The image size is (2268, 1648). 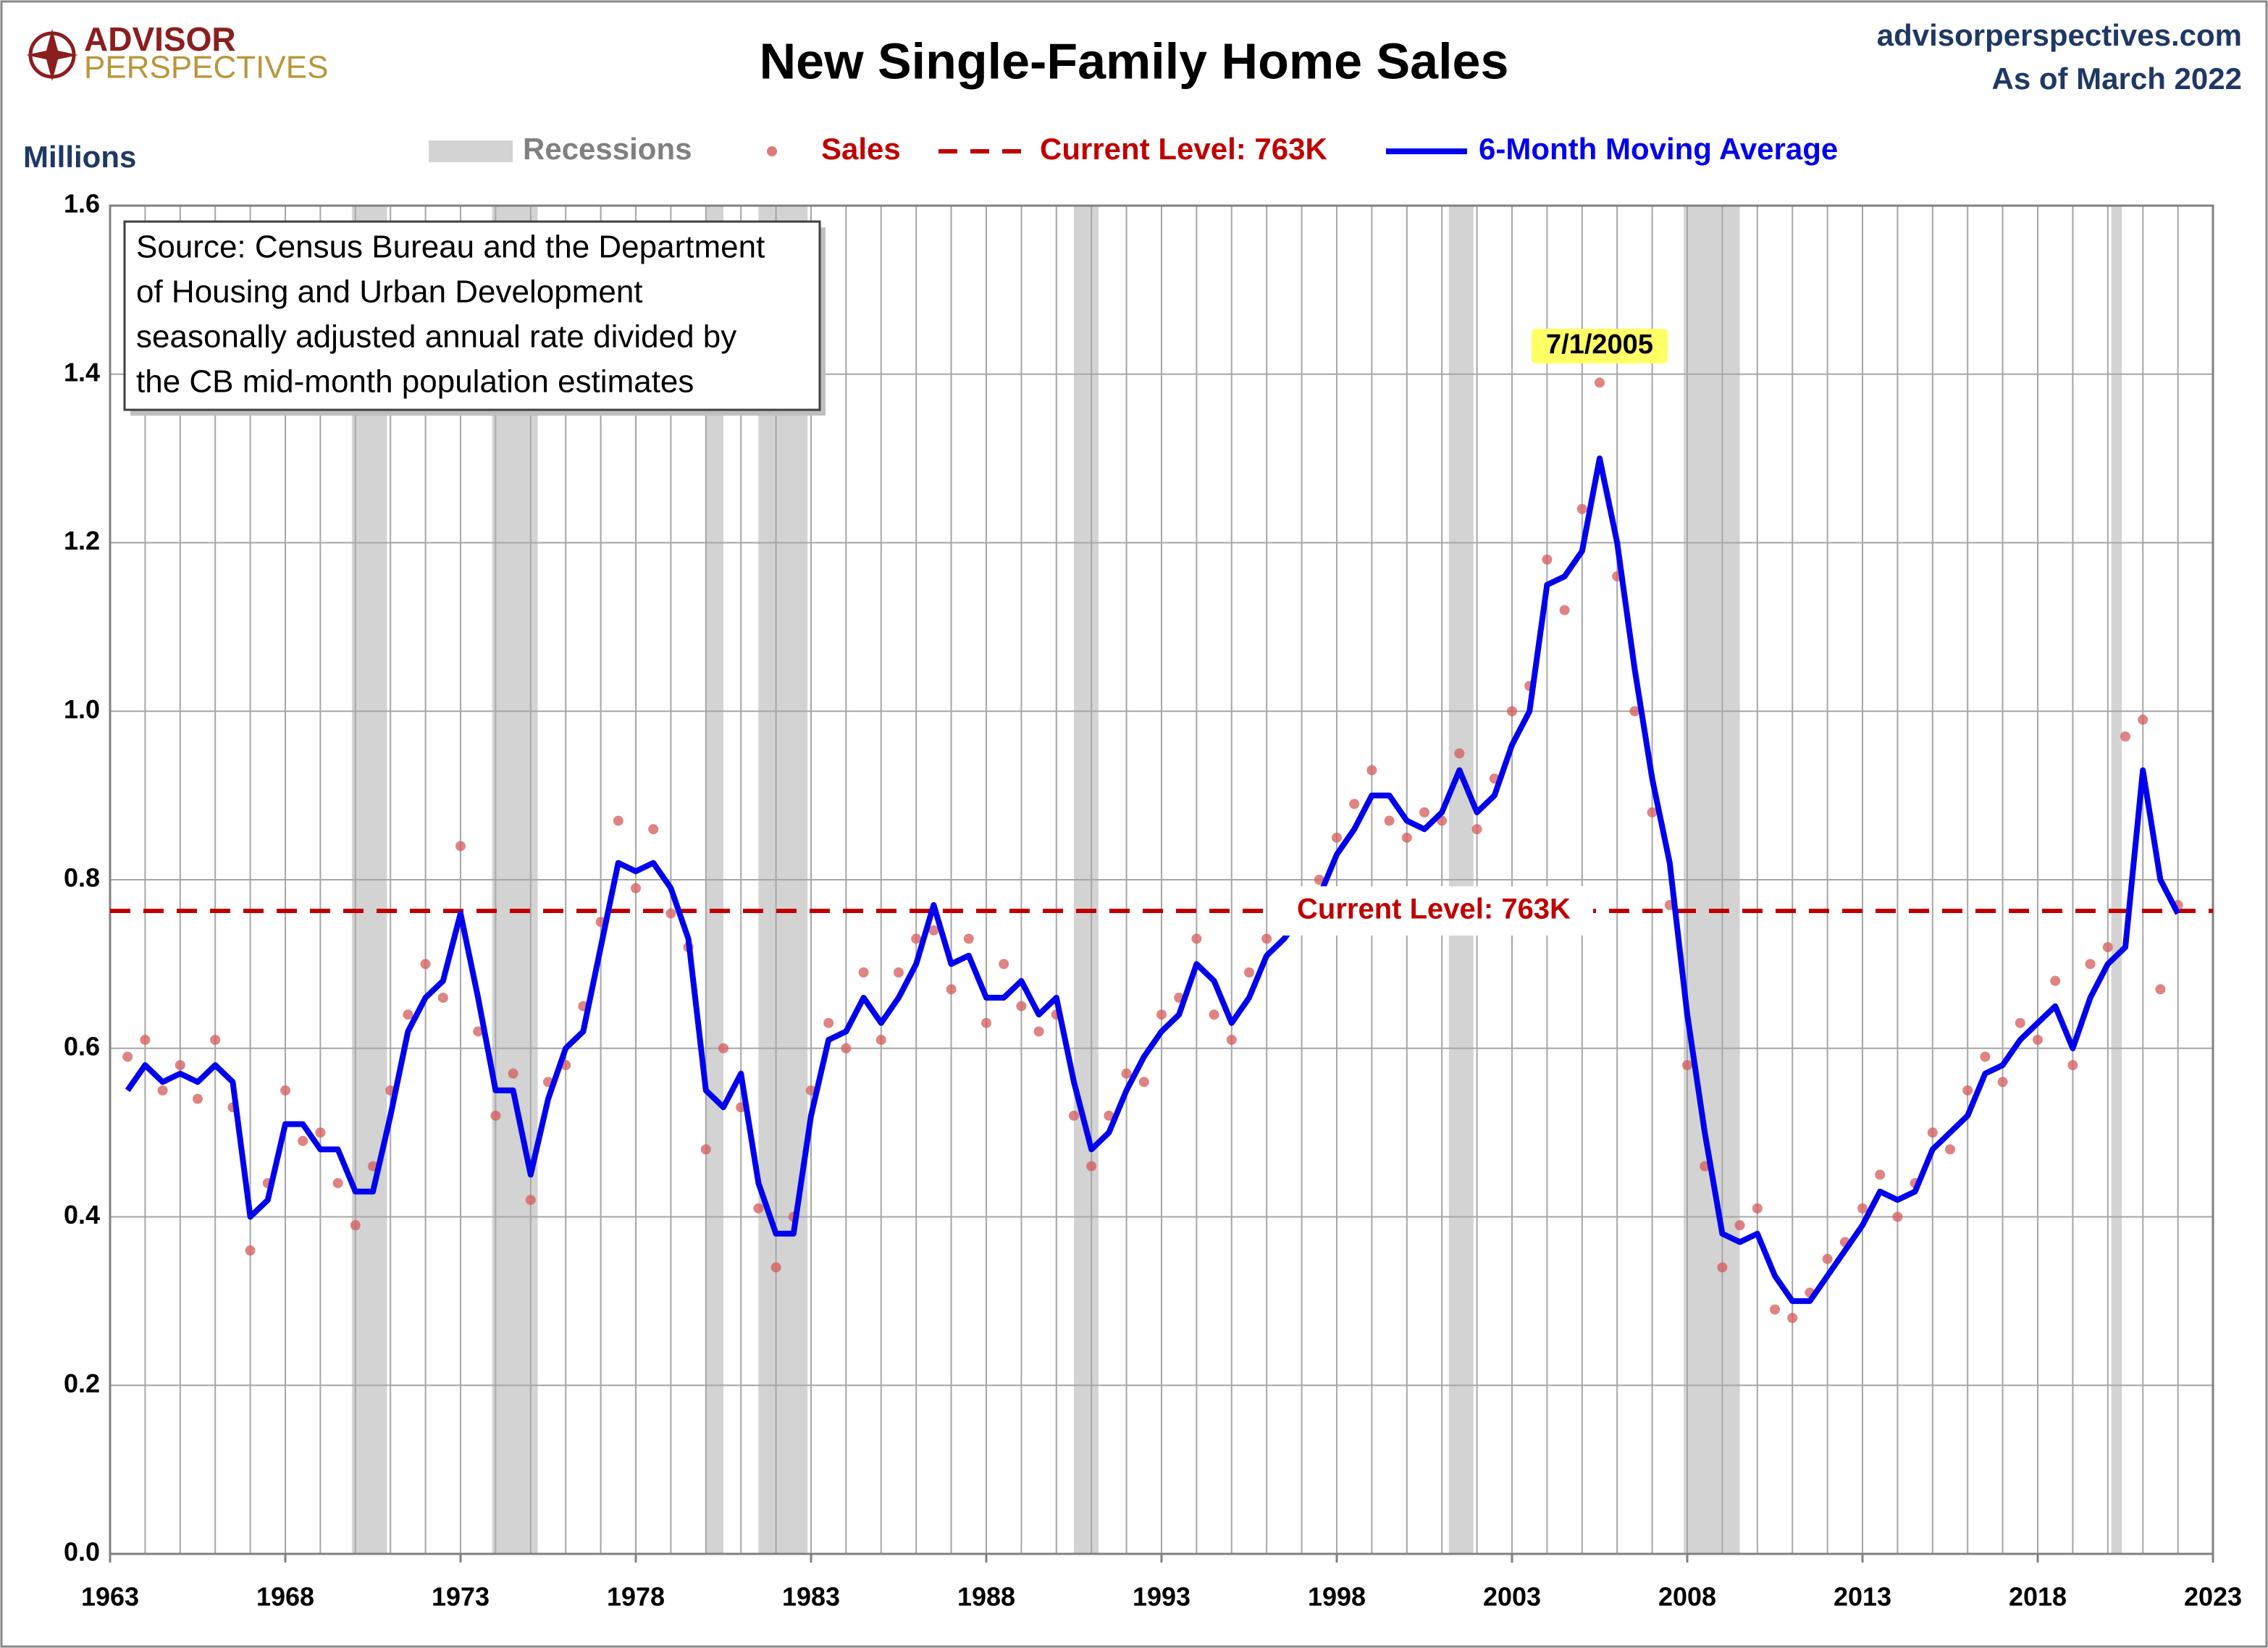 I want to click on y-axis-label: Millions, so click(x=79, y=157).